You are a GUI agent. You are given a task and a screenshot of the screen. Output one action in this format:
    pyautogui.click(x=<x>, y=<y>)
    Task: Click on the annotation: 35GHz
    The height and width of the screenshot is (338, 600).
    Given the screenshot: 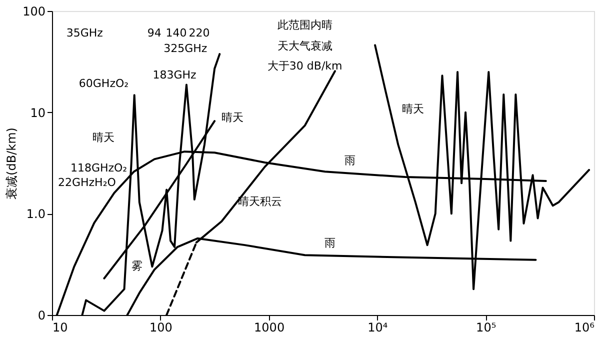 What is the action you would take?
    pyautogui.click(x=85, y=33)
    